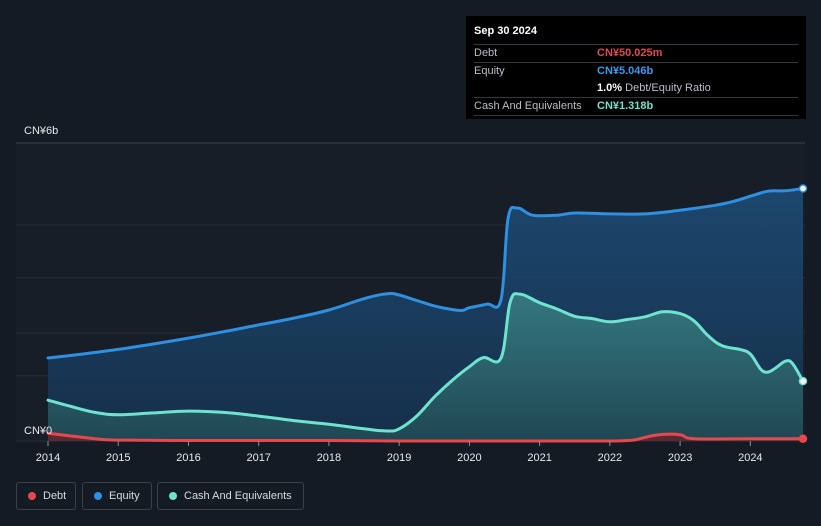  Describe the element at coordinates (173, 496) in the screenshot. I see `legend-cash-dot-icon` at that location.